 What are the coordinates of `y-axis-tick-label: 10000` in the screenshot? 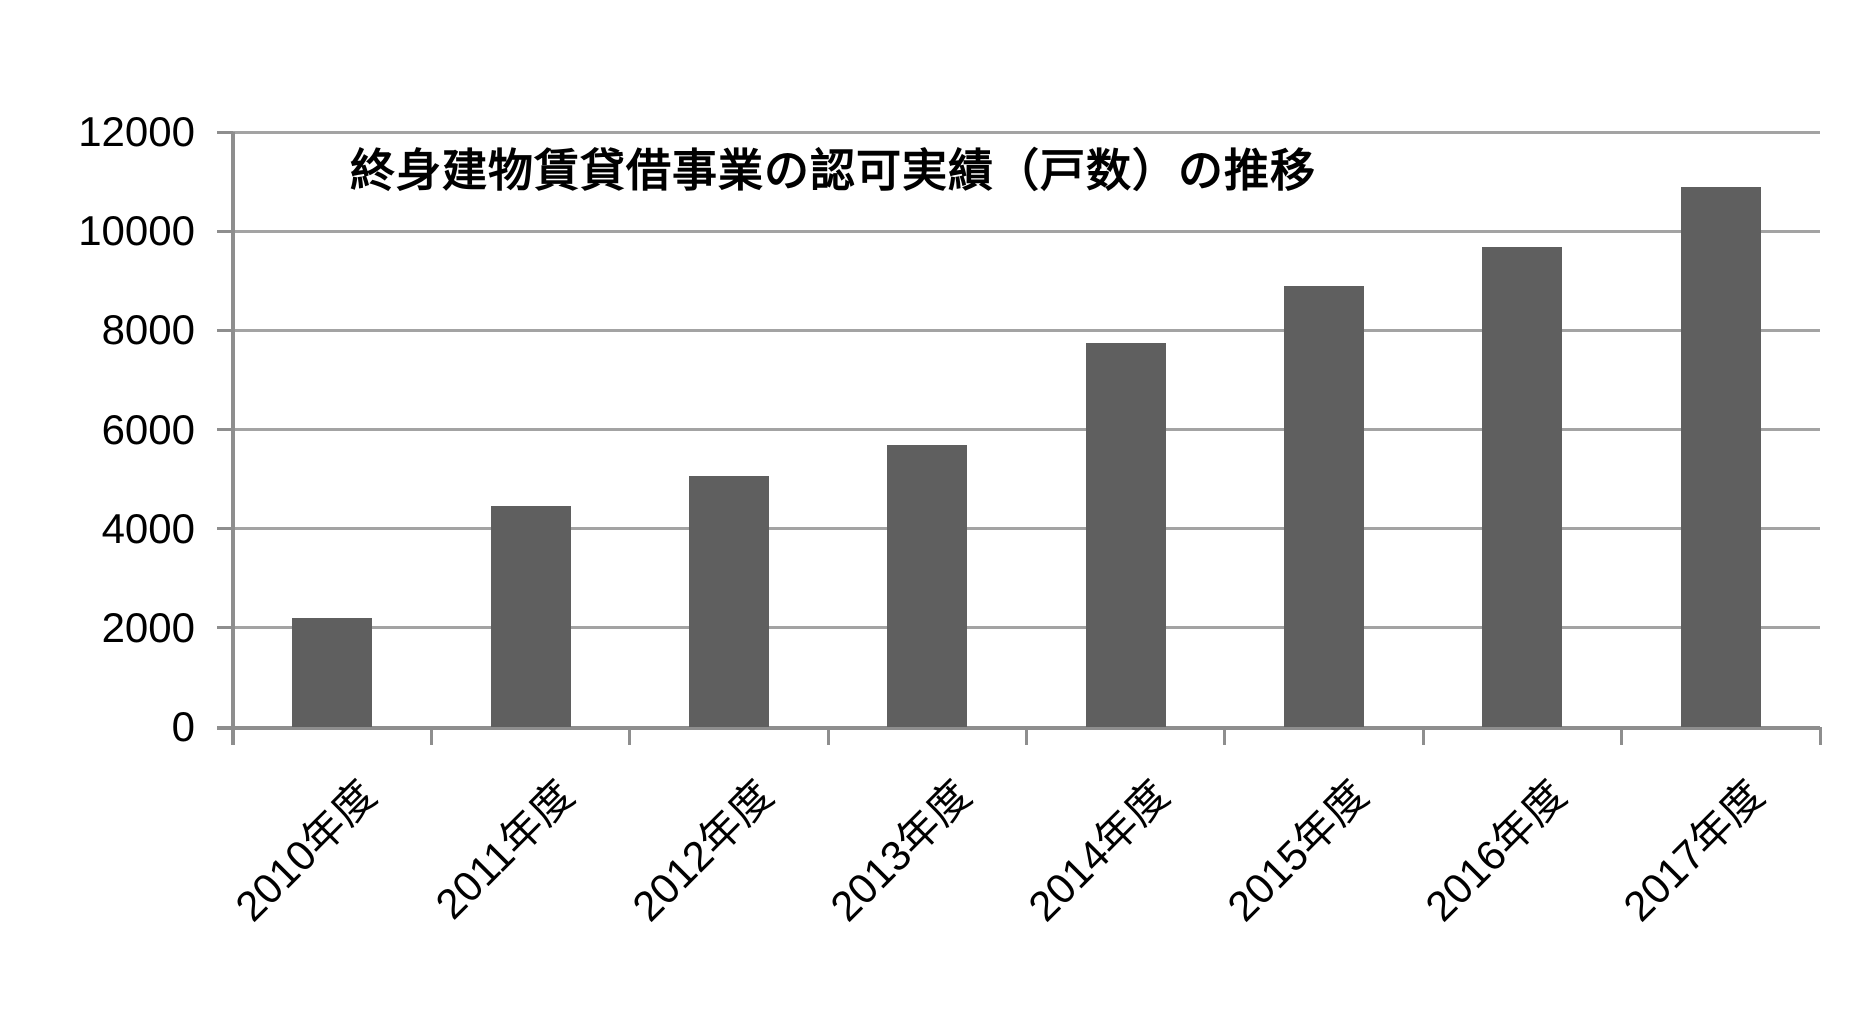 It's located at (136, 231).